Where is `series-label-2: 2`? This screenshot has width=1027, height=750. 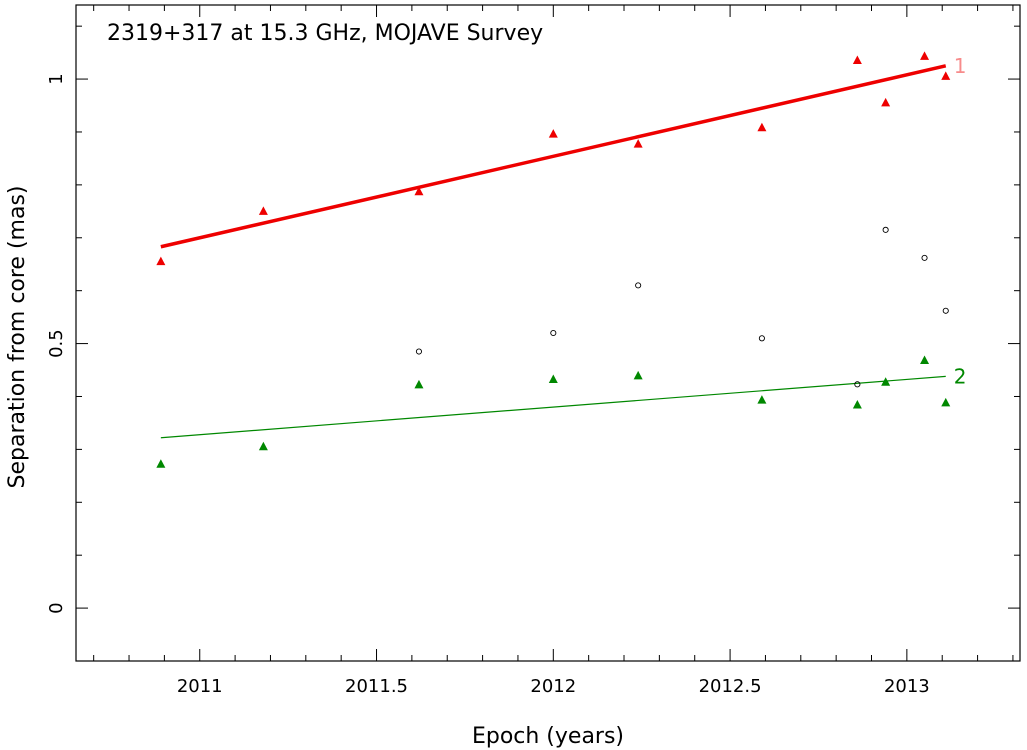 series-label-2: 2 is located at coordinates (960, 376).